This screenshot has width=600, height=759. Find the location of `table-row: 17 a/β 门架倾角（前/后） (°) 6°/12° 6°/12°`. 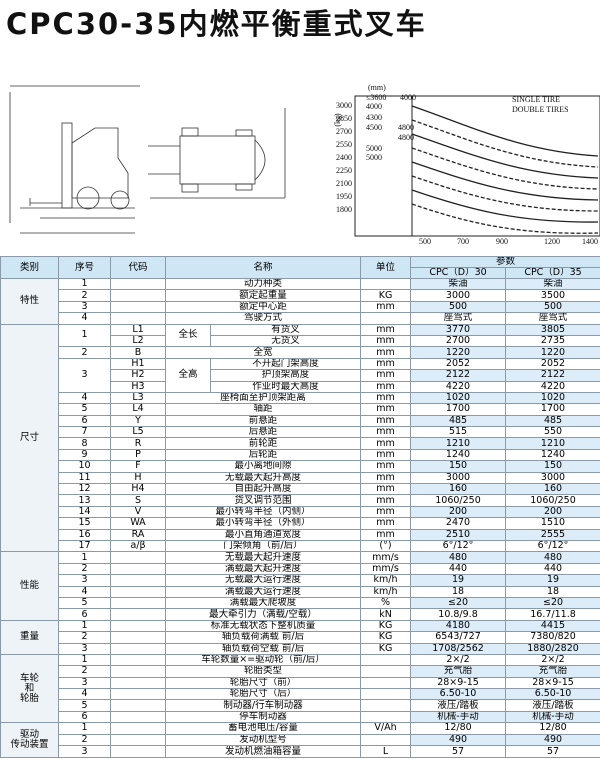

table-row: 17 a/β 门架倾角（前/后） (°) 6°/12° 6°/12° is located at coordinates (300, 546).